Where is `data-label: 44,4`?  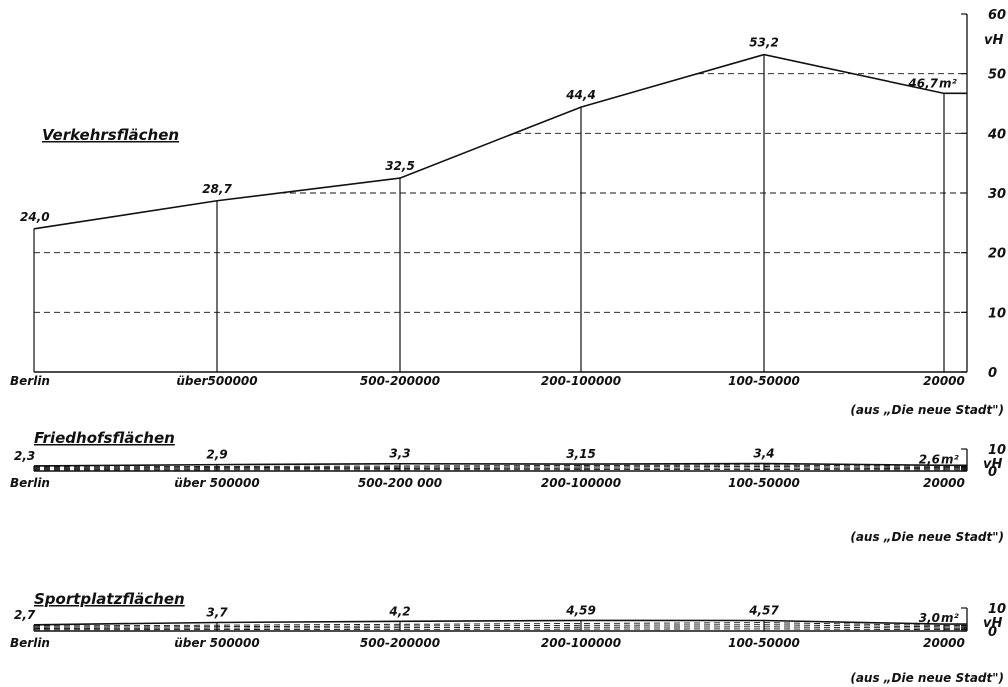
data-label: 44,4 is located at coordinates (580, 95).